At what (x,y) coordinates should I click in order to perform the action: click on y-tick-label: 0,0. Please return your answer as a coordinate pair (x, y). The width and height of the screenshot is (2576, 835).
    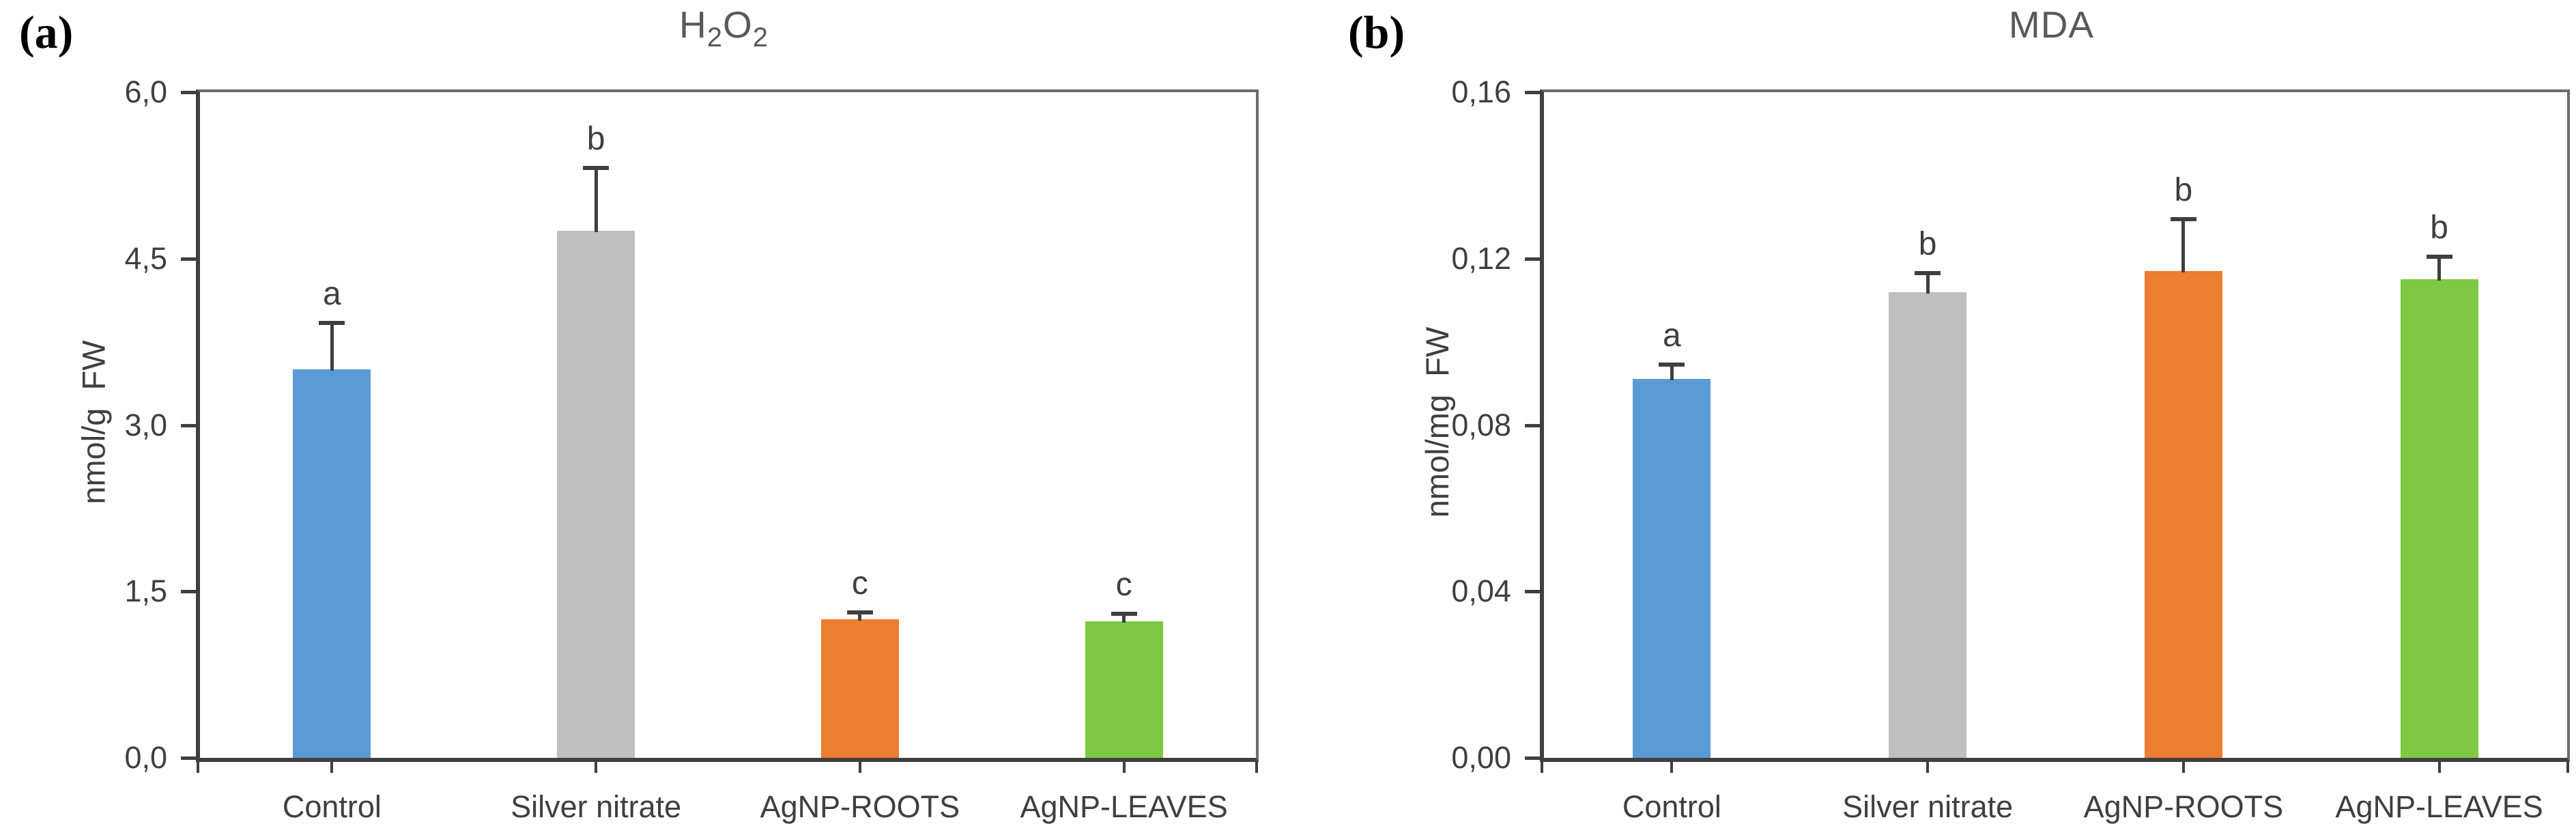
    Looking at the image, I should click on (145, 757).